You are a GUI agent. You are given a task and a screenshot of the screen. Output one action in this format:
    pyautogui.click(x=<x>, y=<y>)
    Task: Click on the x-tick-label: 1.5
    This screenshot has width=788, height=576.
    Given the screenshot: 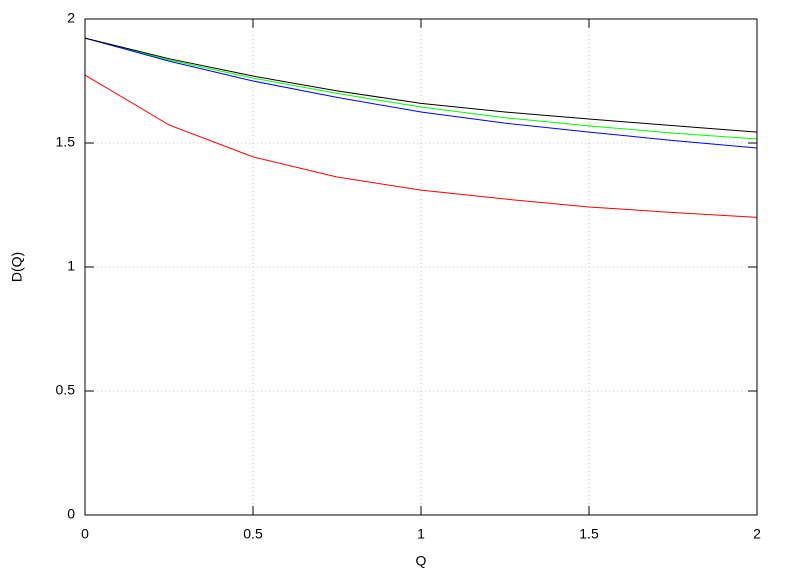 What is the action you would take?
    pyautogui.click(x=589, y=534)
    